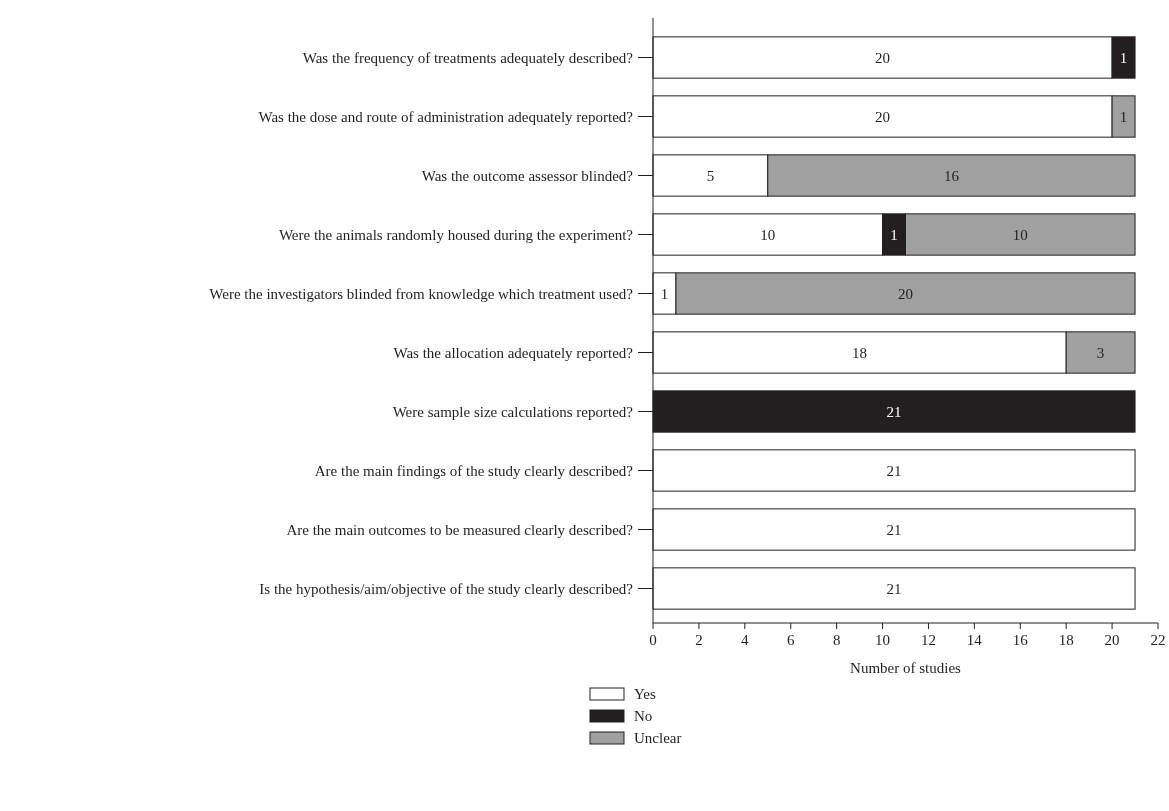  Describe the element at coordinates (653, 640) in the screenshot. I see `x-tick-label: 0` at that location.